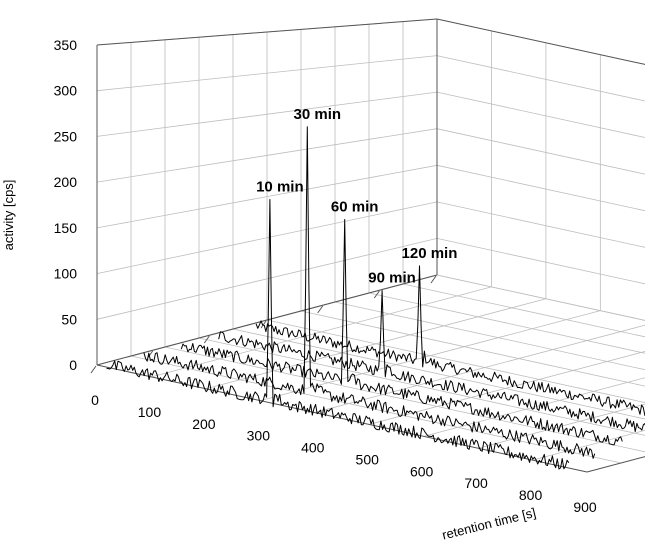 The image size is (645, 559). What do you see at coordinates (430, 253) in the screenshot?
I see `series-label: 120 min` at bounding box center [430, 253].